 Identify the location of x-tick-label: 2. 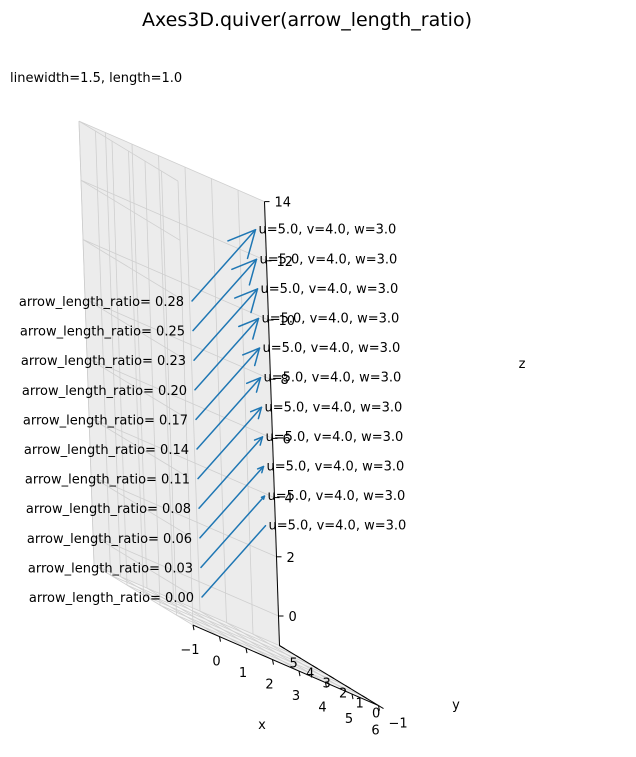
(269, 685).